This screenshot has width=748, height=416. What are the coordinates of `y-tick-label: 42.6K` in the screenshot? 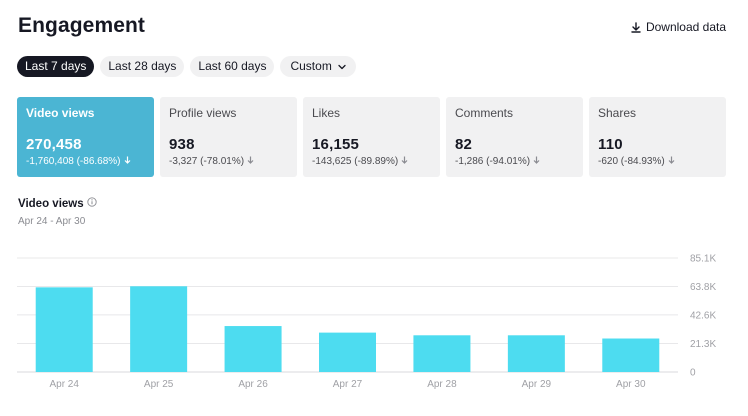 It's located at (703, 315).